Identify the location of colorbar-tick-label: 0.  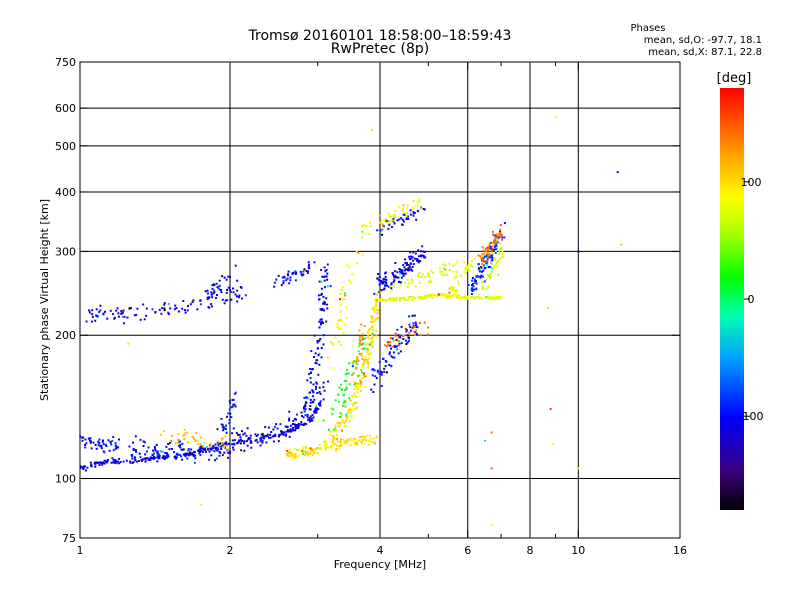
(751, 299).